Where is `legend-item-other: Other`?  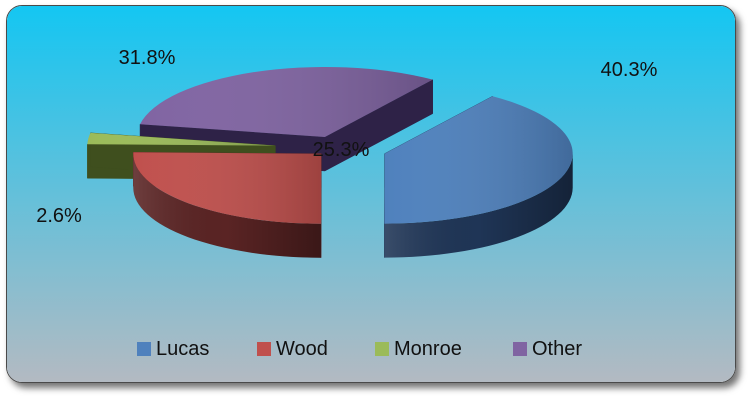
legend-item-other: Other is located at coordinates (547, 349).